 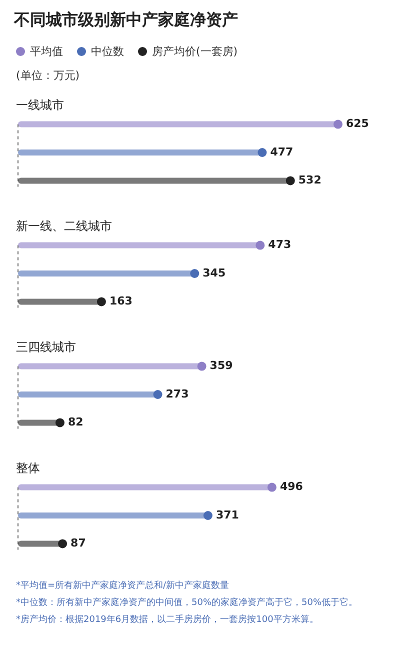 I want to click on y-tick-label: 整体, so click(x=28, y=468).